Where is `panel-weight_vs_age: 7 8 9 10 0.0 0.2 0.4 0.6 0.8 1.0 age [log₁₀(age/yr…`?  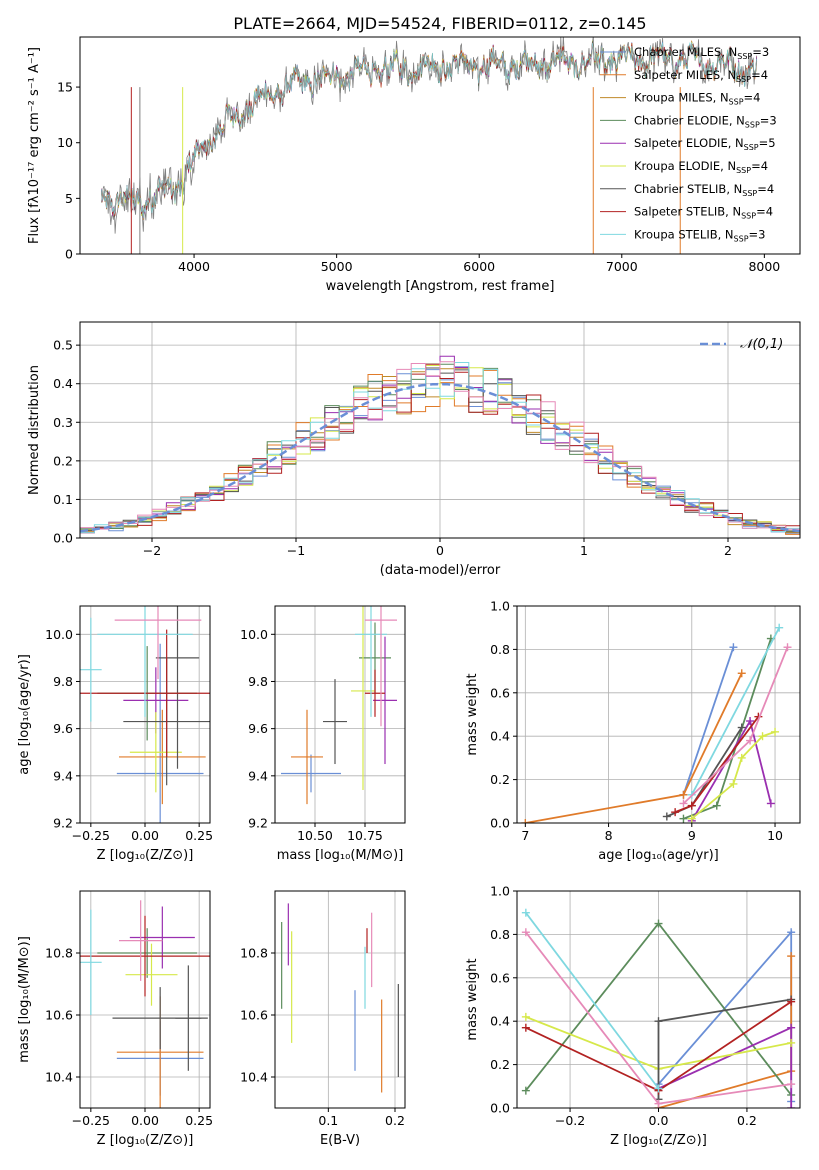 panel-weight_vs_age: 7 8 9 10 0.0 0.2 0.4 0.6 0.8 1.0 age [log₁₀(age/yr… is located at coordinates (633, 731).